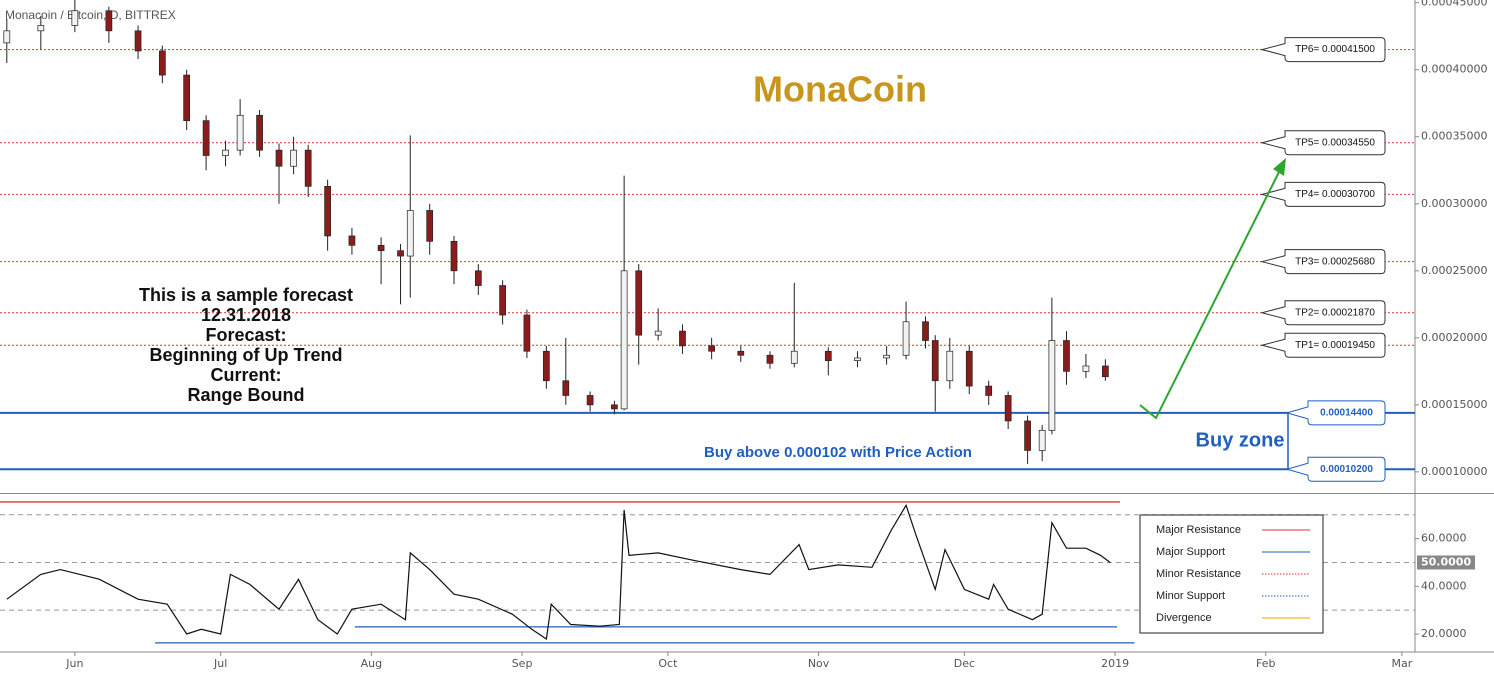 The height and width of the screenshot is (676, 1494). I want to click on x-tick-label: Nov, so click(819, 663).